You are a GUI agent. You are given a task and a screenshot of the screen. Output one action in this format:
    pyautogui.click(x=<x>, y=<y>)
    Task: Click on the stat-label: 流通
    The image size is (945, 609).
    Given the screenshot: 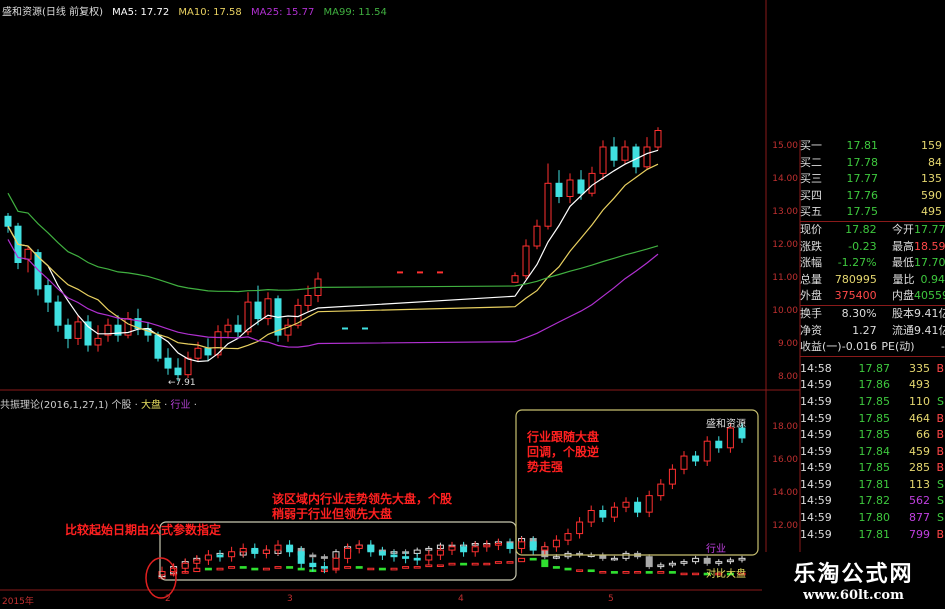 What is the action you would take?
    pyautogui.click(x=903, y=330)
    